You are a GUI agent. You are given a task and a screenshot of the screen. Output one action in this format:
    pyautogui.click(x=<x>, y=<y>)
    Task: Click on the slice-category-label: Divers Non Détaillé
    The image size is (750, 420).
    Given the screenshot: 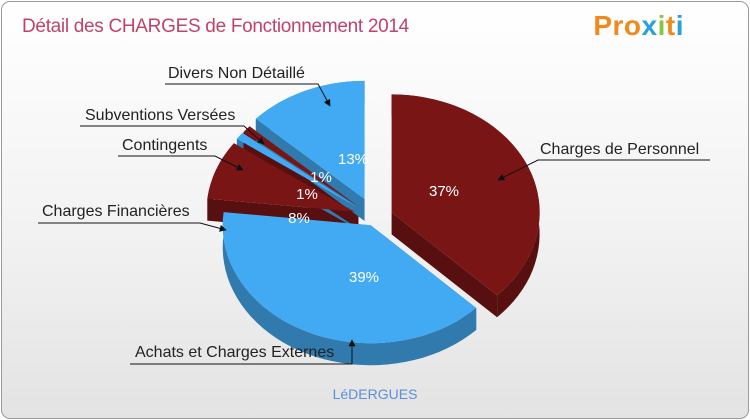 What is the action you would take?
    pyautogui.click(x=236, y=73)
    